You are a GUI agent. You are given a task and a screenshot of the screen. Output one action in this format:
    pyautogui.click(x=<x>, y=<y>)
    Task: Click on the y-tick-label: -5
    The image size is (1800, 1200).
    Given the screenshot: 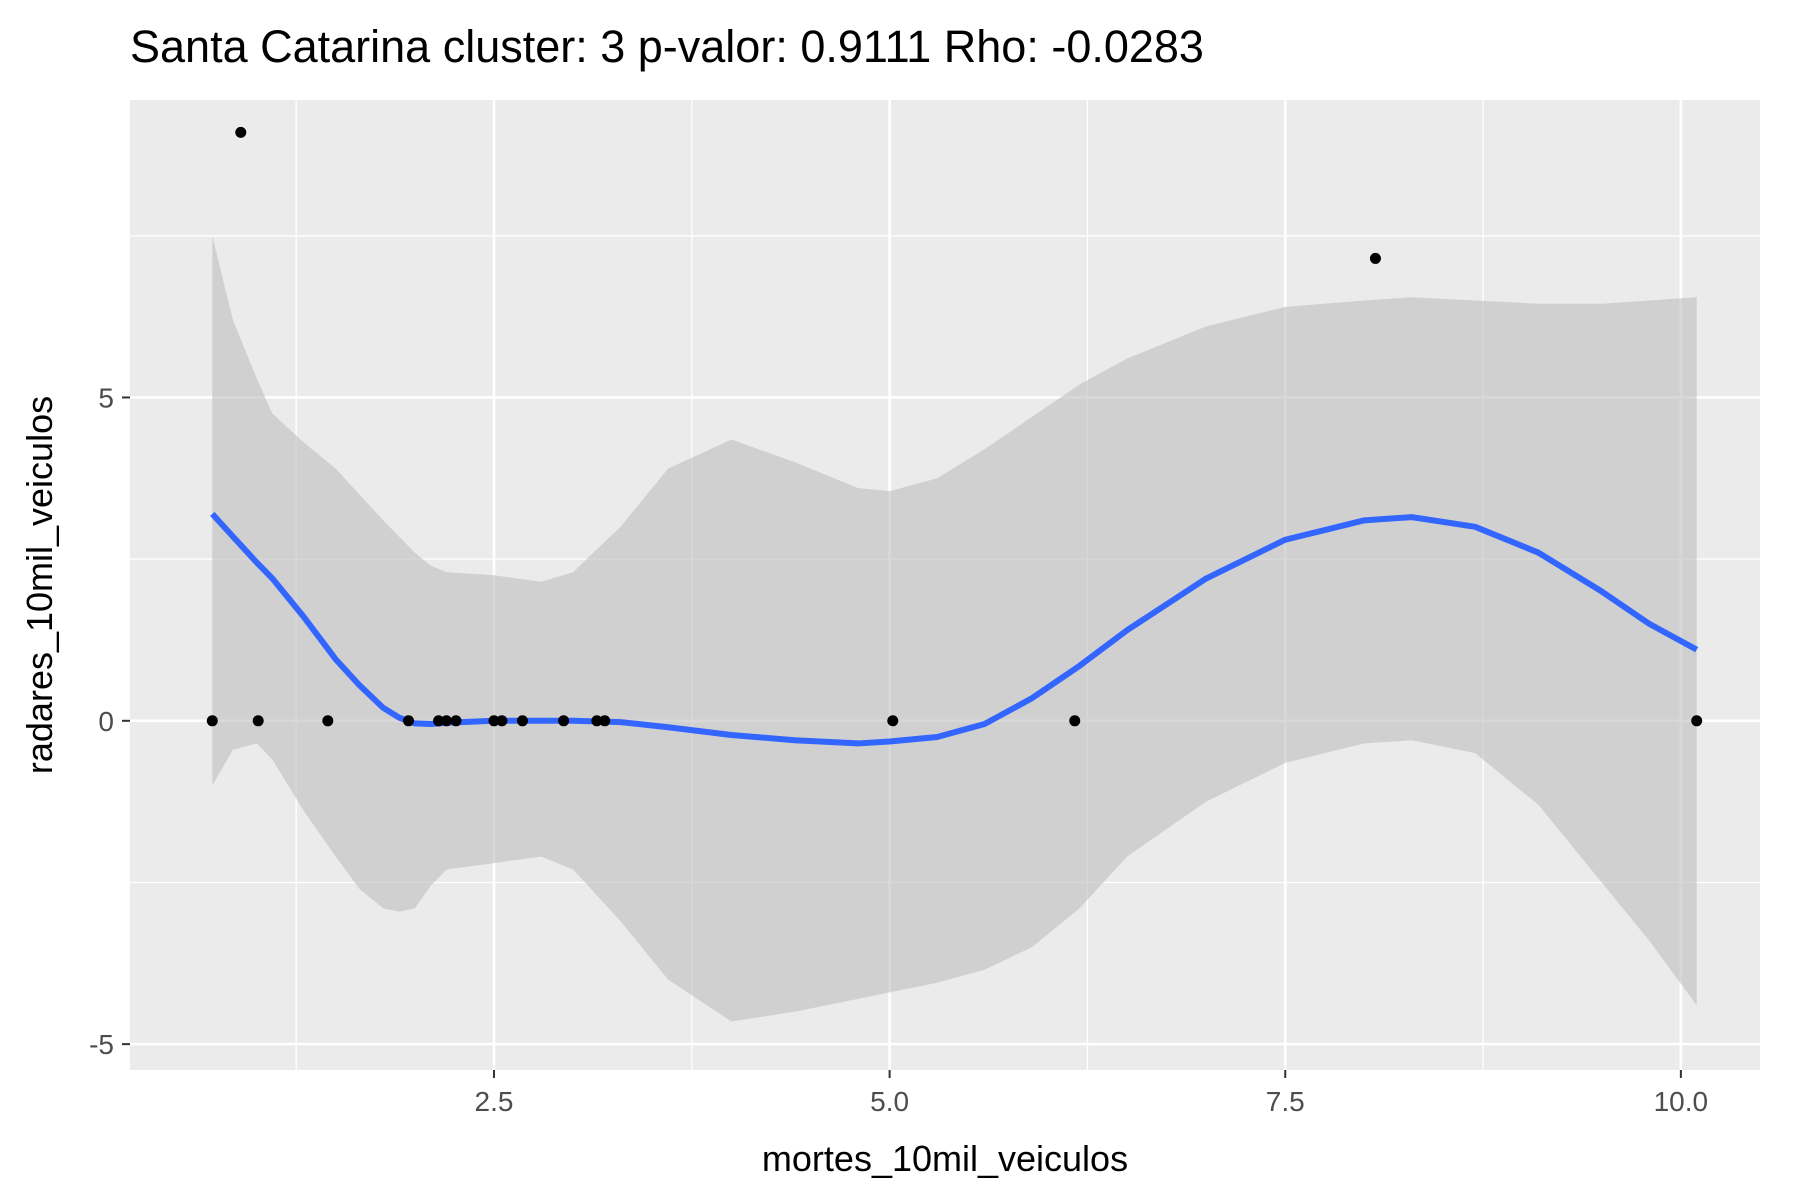 What is the action you would take?
    pyautogui.click(x=101, y=1044)
    